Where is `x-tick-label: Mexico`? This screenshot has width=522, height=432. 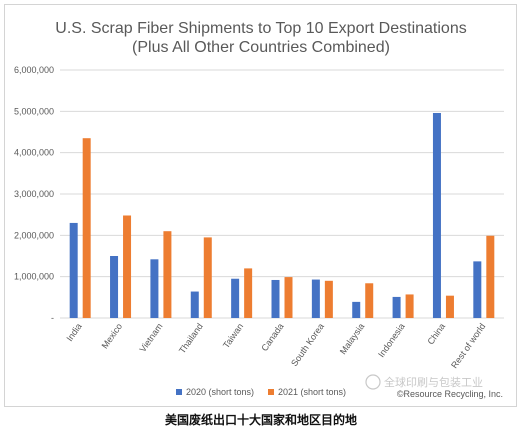 x-tick-label: Mexico is located at coordinates (112, 335).